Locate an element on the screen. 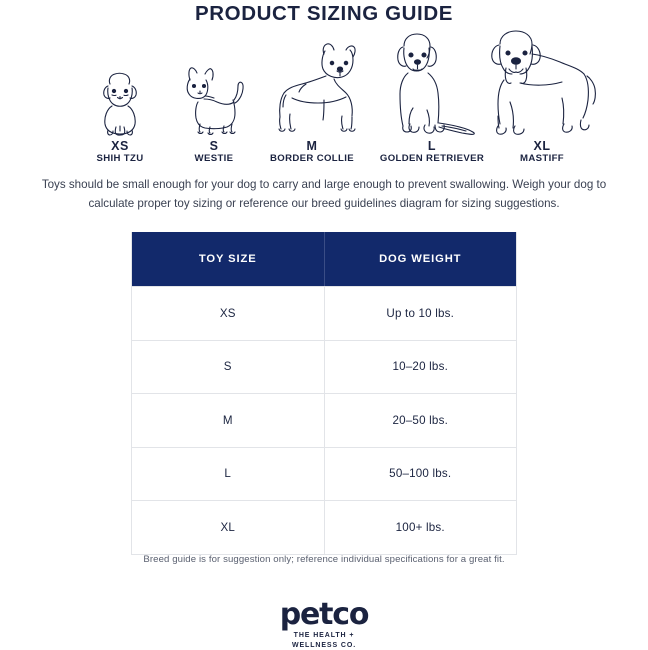 This screenshot has height=650, width=648. page-title: PRODUCT SIZING GUIDE is located at coordinates (323, 13).